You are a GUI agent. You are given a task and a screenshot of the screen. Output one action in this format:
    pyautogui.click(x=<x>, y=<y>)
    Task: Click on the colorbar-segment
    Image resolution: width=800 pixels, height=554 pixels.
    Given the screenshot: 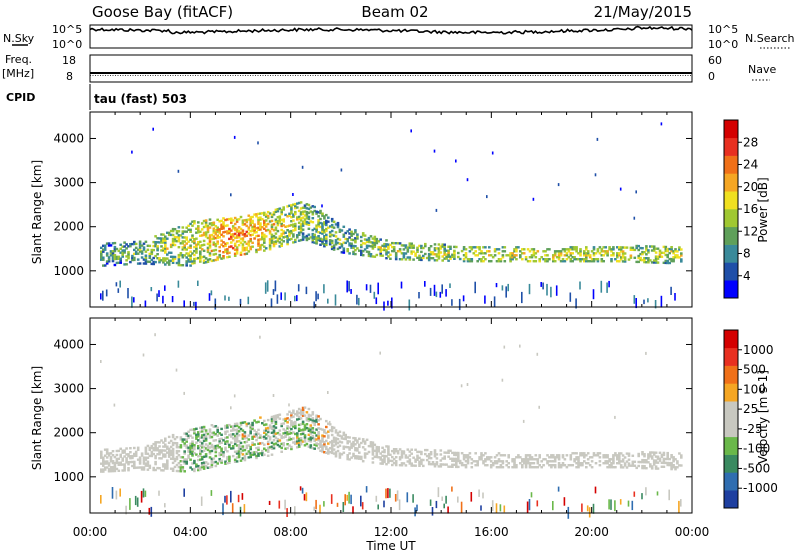 What is the action you would take?
    pyautogui.click(x=731, y=182)
    